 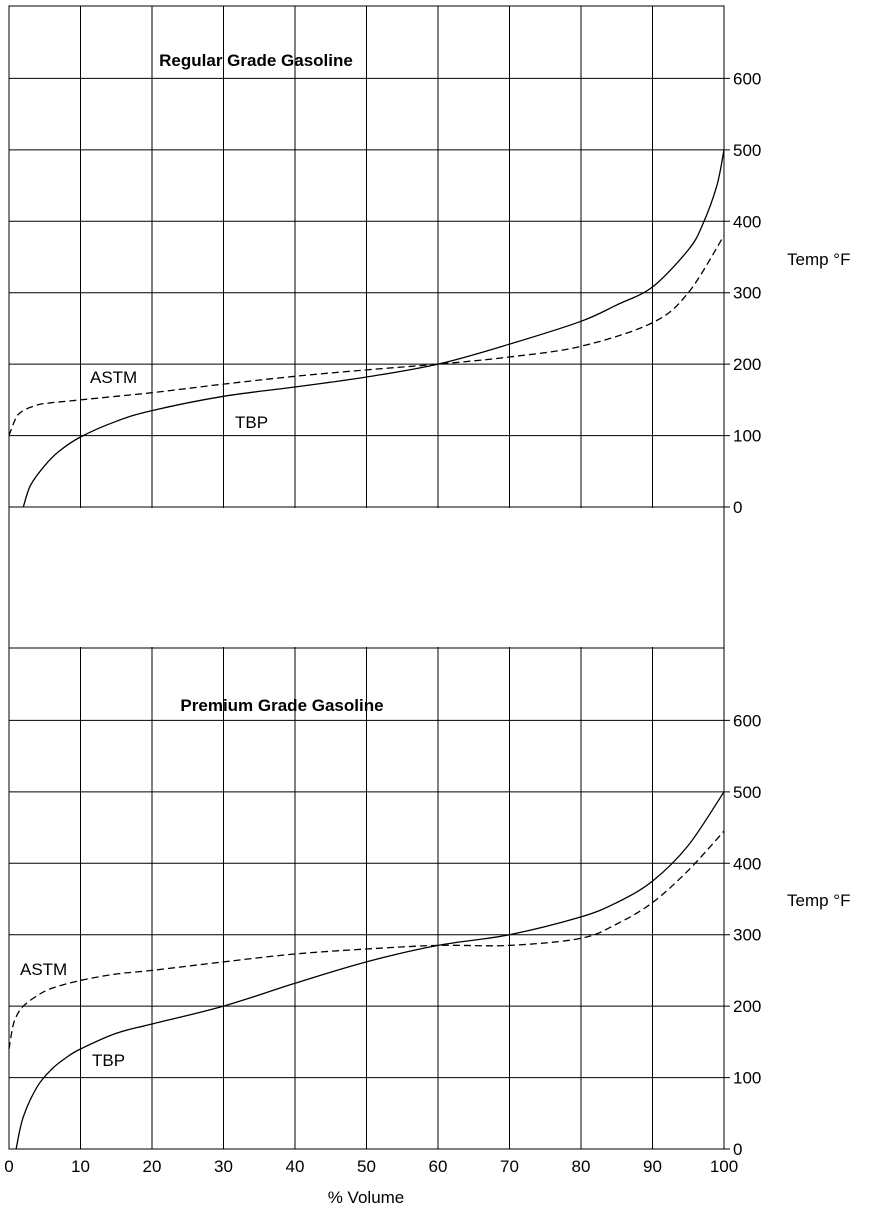 I want to click on x-tick-label: 10, so click(x=80, y=1166).